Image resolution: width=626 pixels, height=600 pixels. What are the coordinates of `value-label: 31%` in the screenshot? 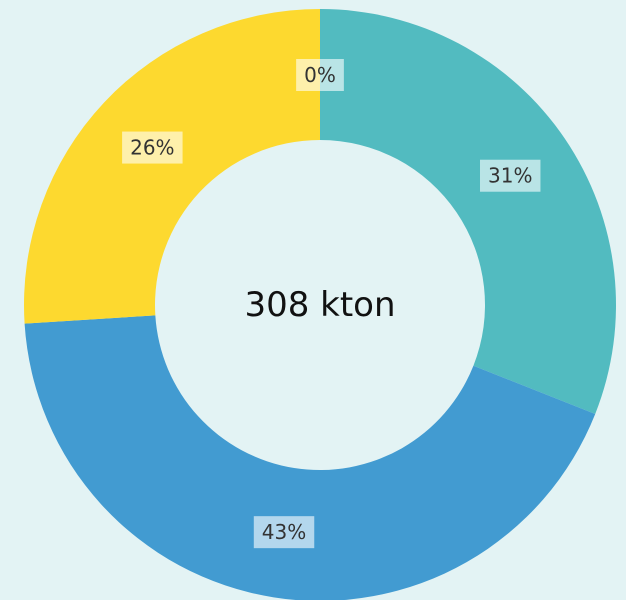 It's located at (510, 176).